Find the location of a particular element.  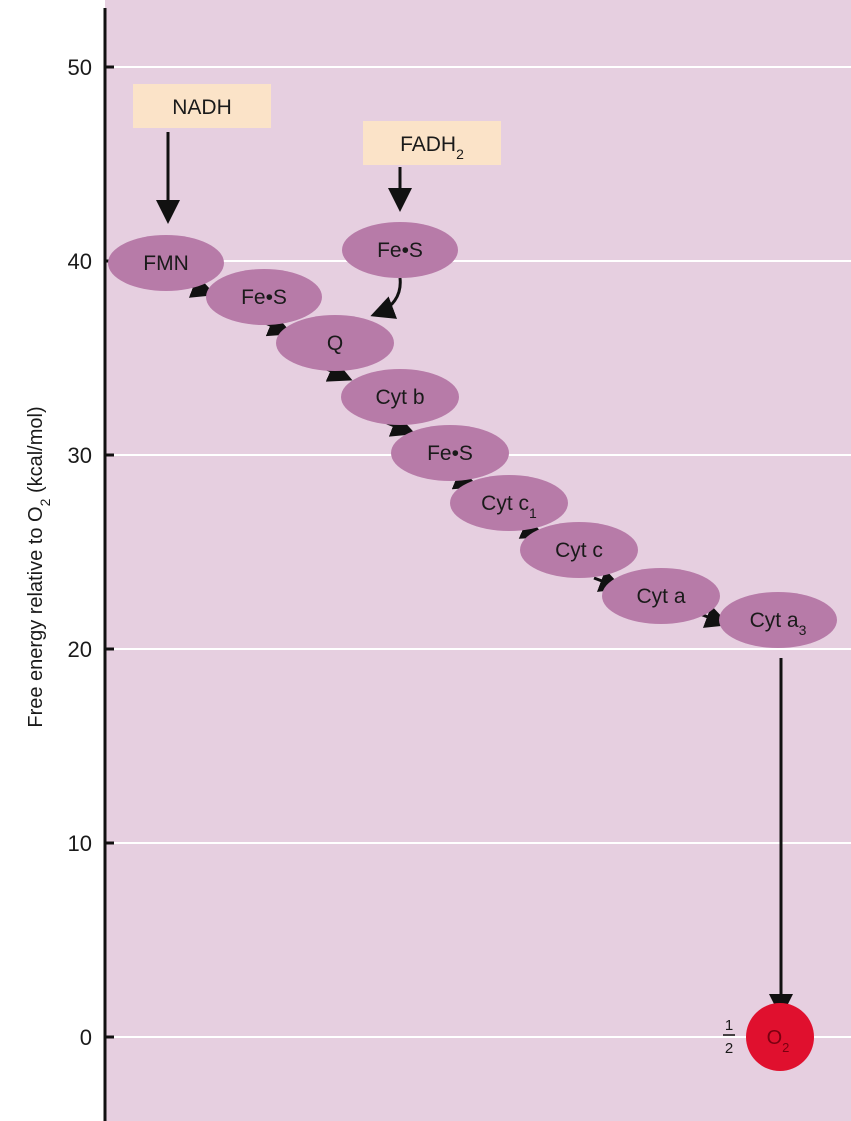

carrier-cyta-label: Cyt a is located at coordinates (660, 596).